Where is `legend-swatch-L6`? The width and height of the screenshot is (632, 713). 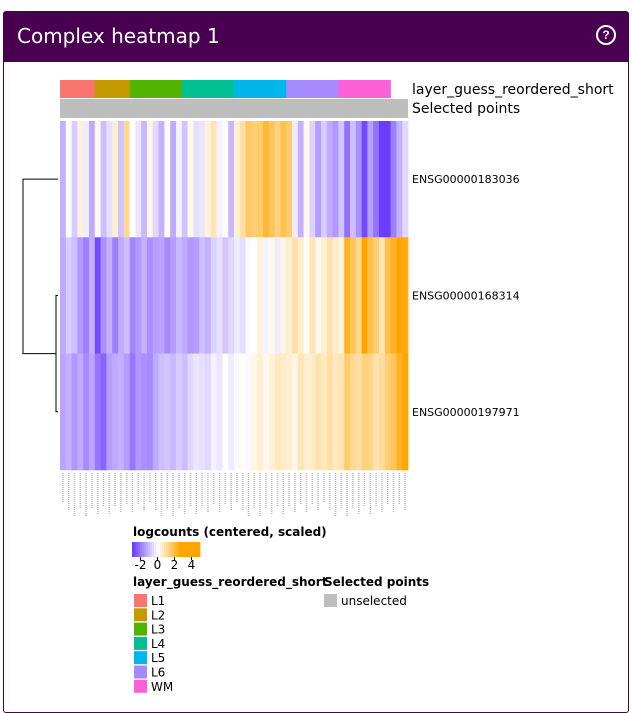 legend-swatch-L6 is located at coordinates (140, 672).